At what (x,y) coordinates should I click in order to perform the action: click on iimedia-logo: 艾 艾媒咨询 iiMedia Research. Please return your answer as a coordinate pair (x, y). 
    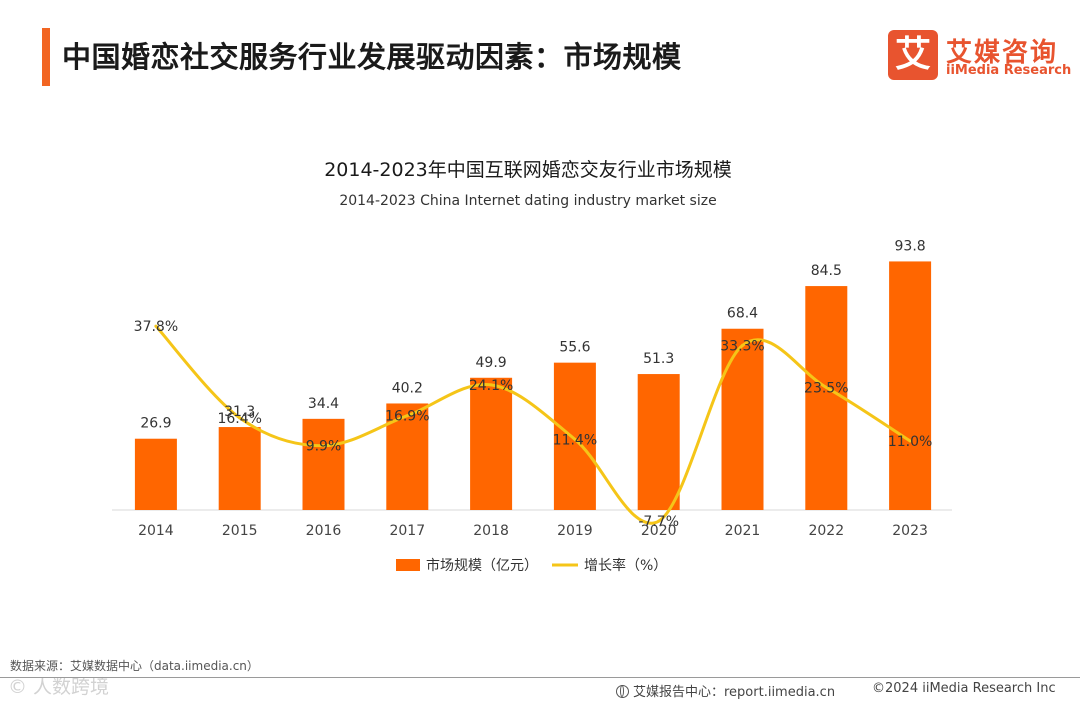
    Looking at the image, I should click on (980, 56).